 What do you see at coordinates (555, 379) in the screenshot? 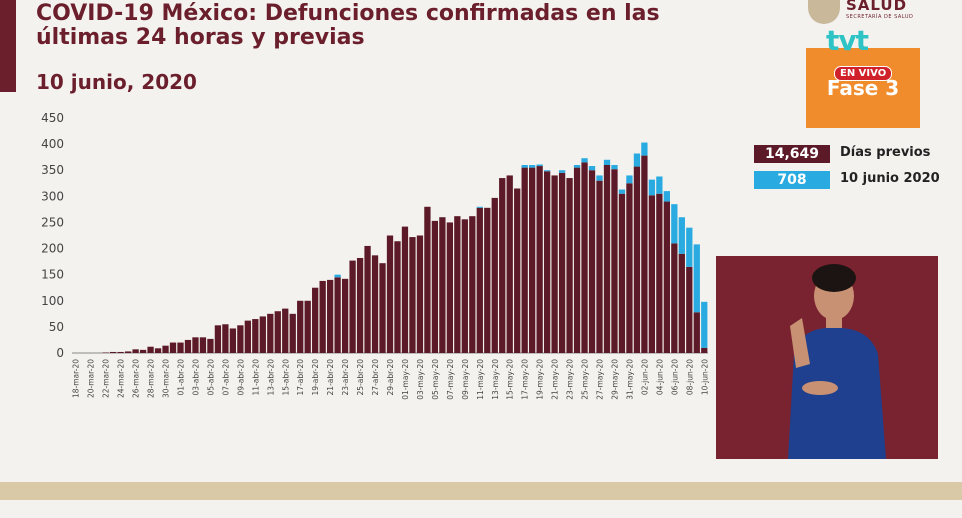
I see `x-tick-label: 21-may-20` at bounding box center [555, 379].